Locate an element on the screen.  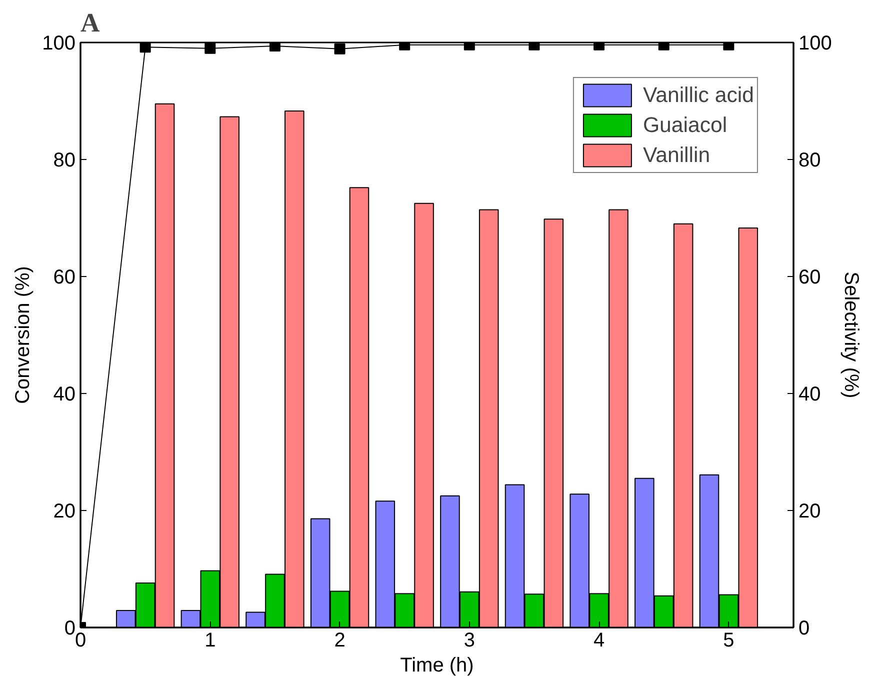
x-tick-label: 1 is located at coordinates (210, 641).